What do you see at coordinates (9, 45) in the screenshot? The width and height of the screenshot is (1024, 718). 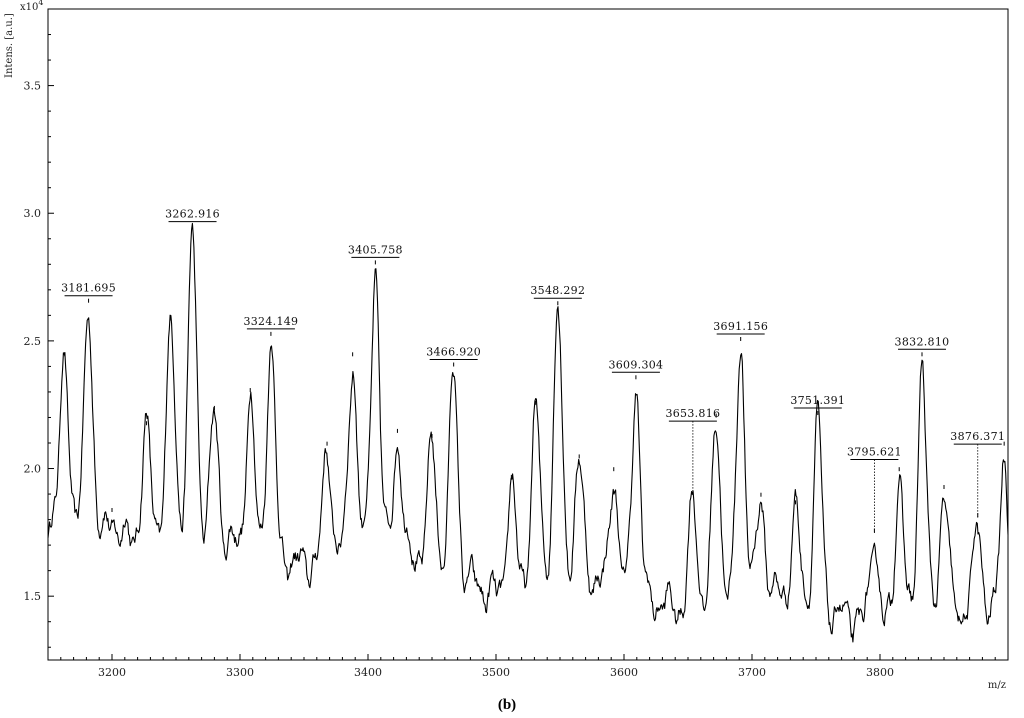 I see `y-axis-title: Intens. [a.u.]` at bounding box center [9, 45].